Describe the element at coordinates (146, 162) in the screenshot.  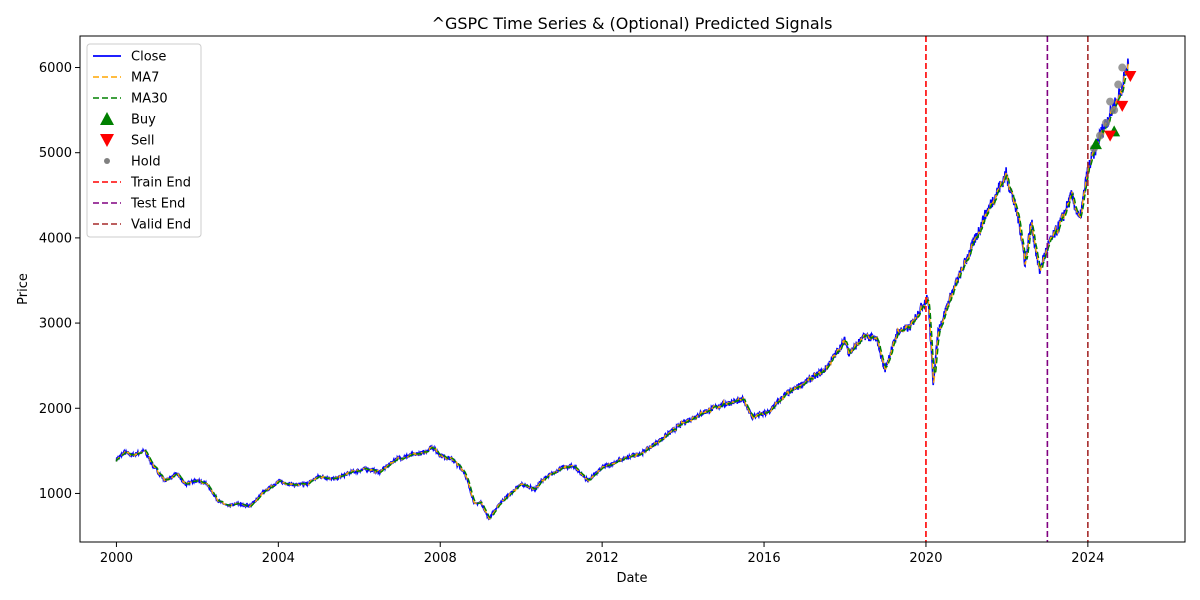
I see `legend-label: Hold` at that location.